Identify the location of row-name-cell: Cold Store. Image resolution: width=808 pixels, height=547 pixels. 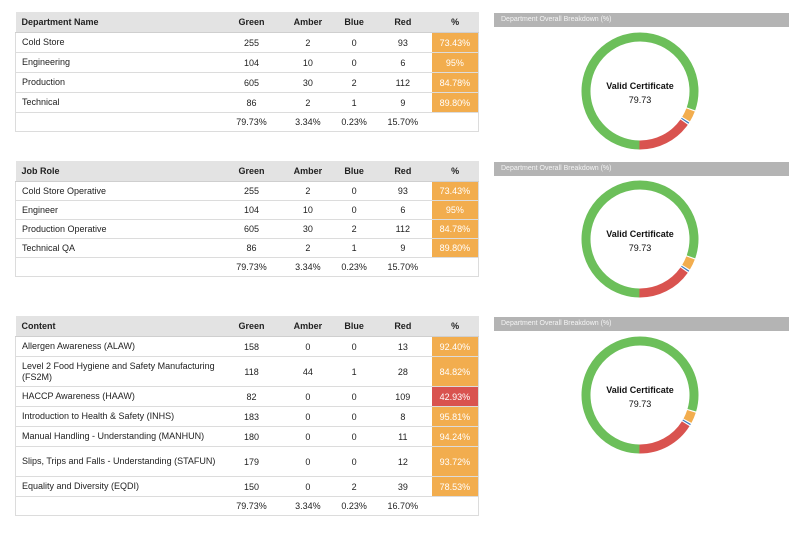
(118, 42).